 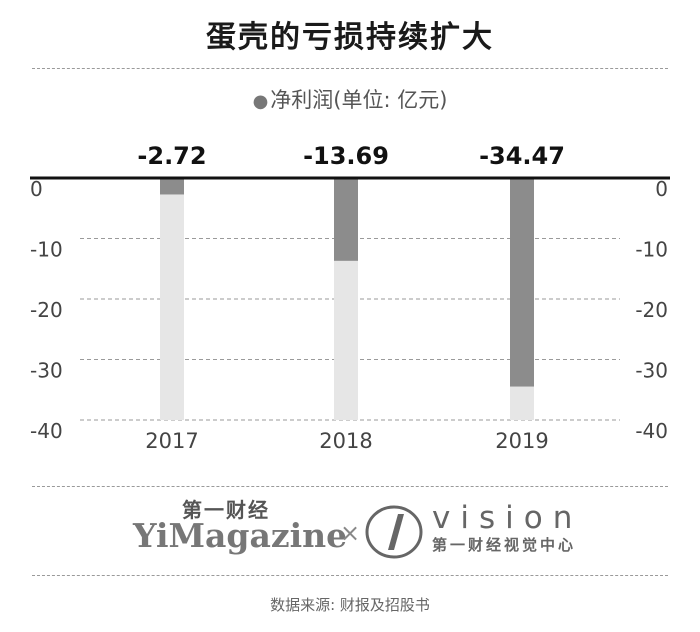 What do you see at coordinates (171, 441) in the screenshot?
I see `x-tick-label: 2017` at bounding box center [171, 441].